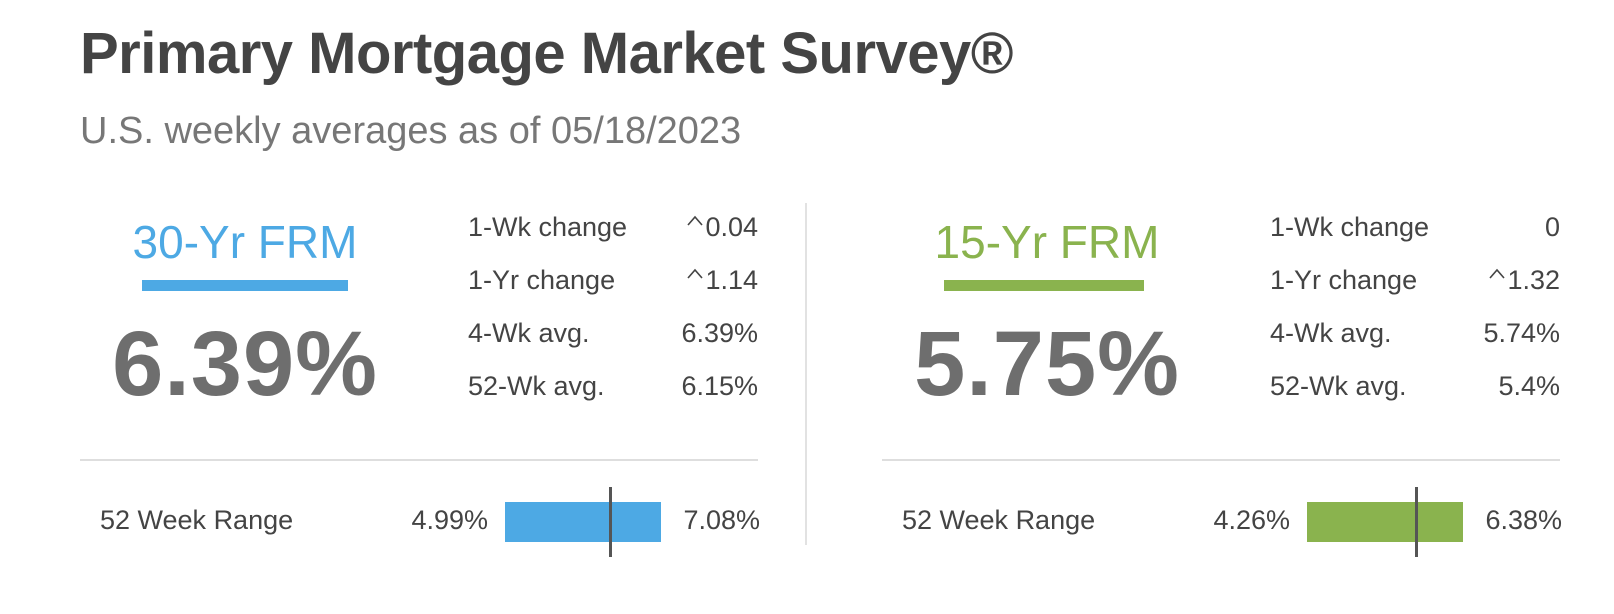 Image resolution: width=1614 pixels, height=614 pixels. What do you see at coordinates (1521, 333) in the screenshot?
I see `stat-value: 5.74%` at bounding box center [1521, 333].